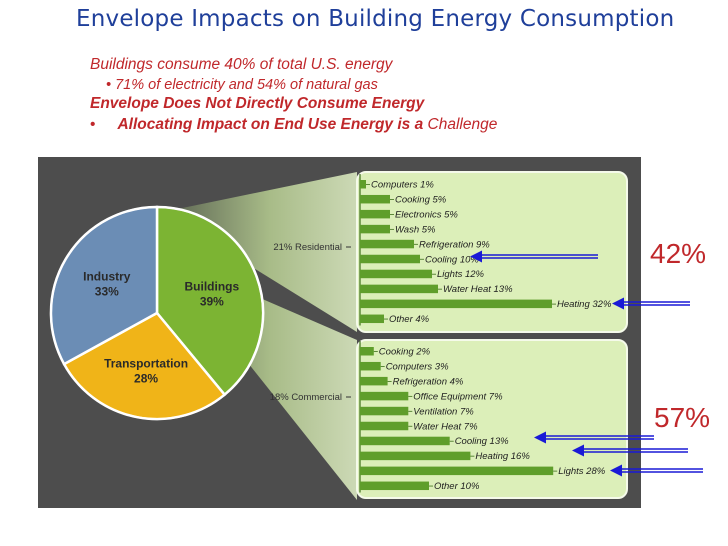 This screenshot has width=728, height=546. What do you see at coordinates (260, 252) in the screenshot?
I see `zoom-wedge-residential` at bounding box center [260, 252].